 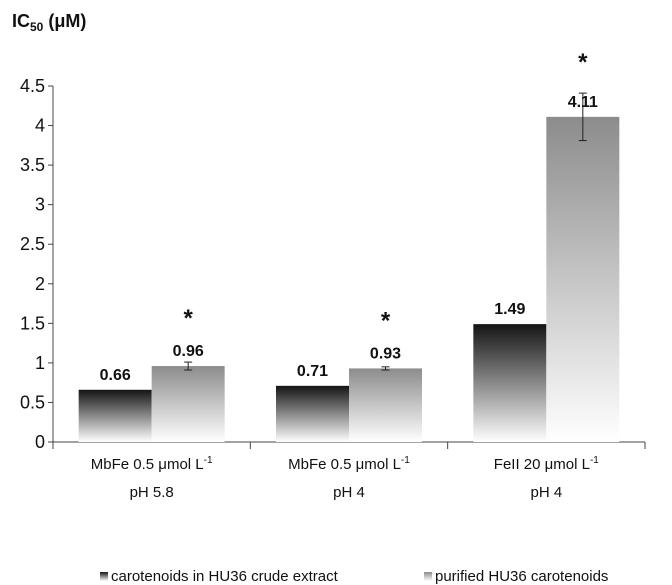 What do you see at coordinates (225, 576) in the screenshot?
I see `legend-entry: carotenoids in HU36 crude extract` at bounding box center [225, 576].